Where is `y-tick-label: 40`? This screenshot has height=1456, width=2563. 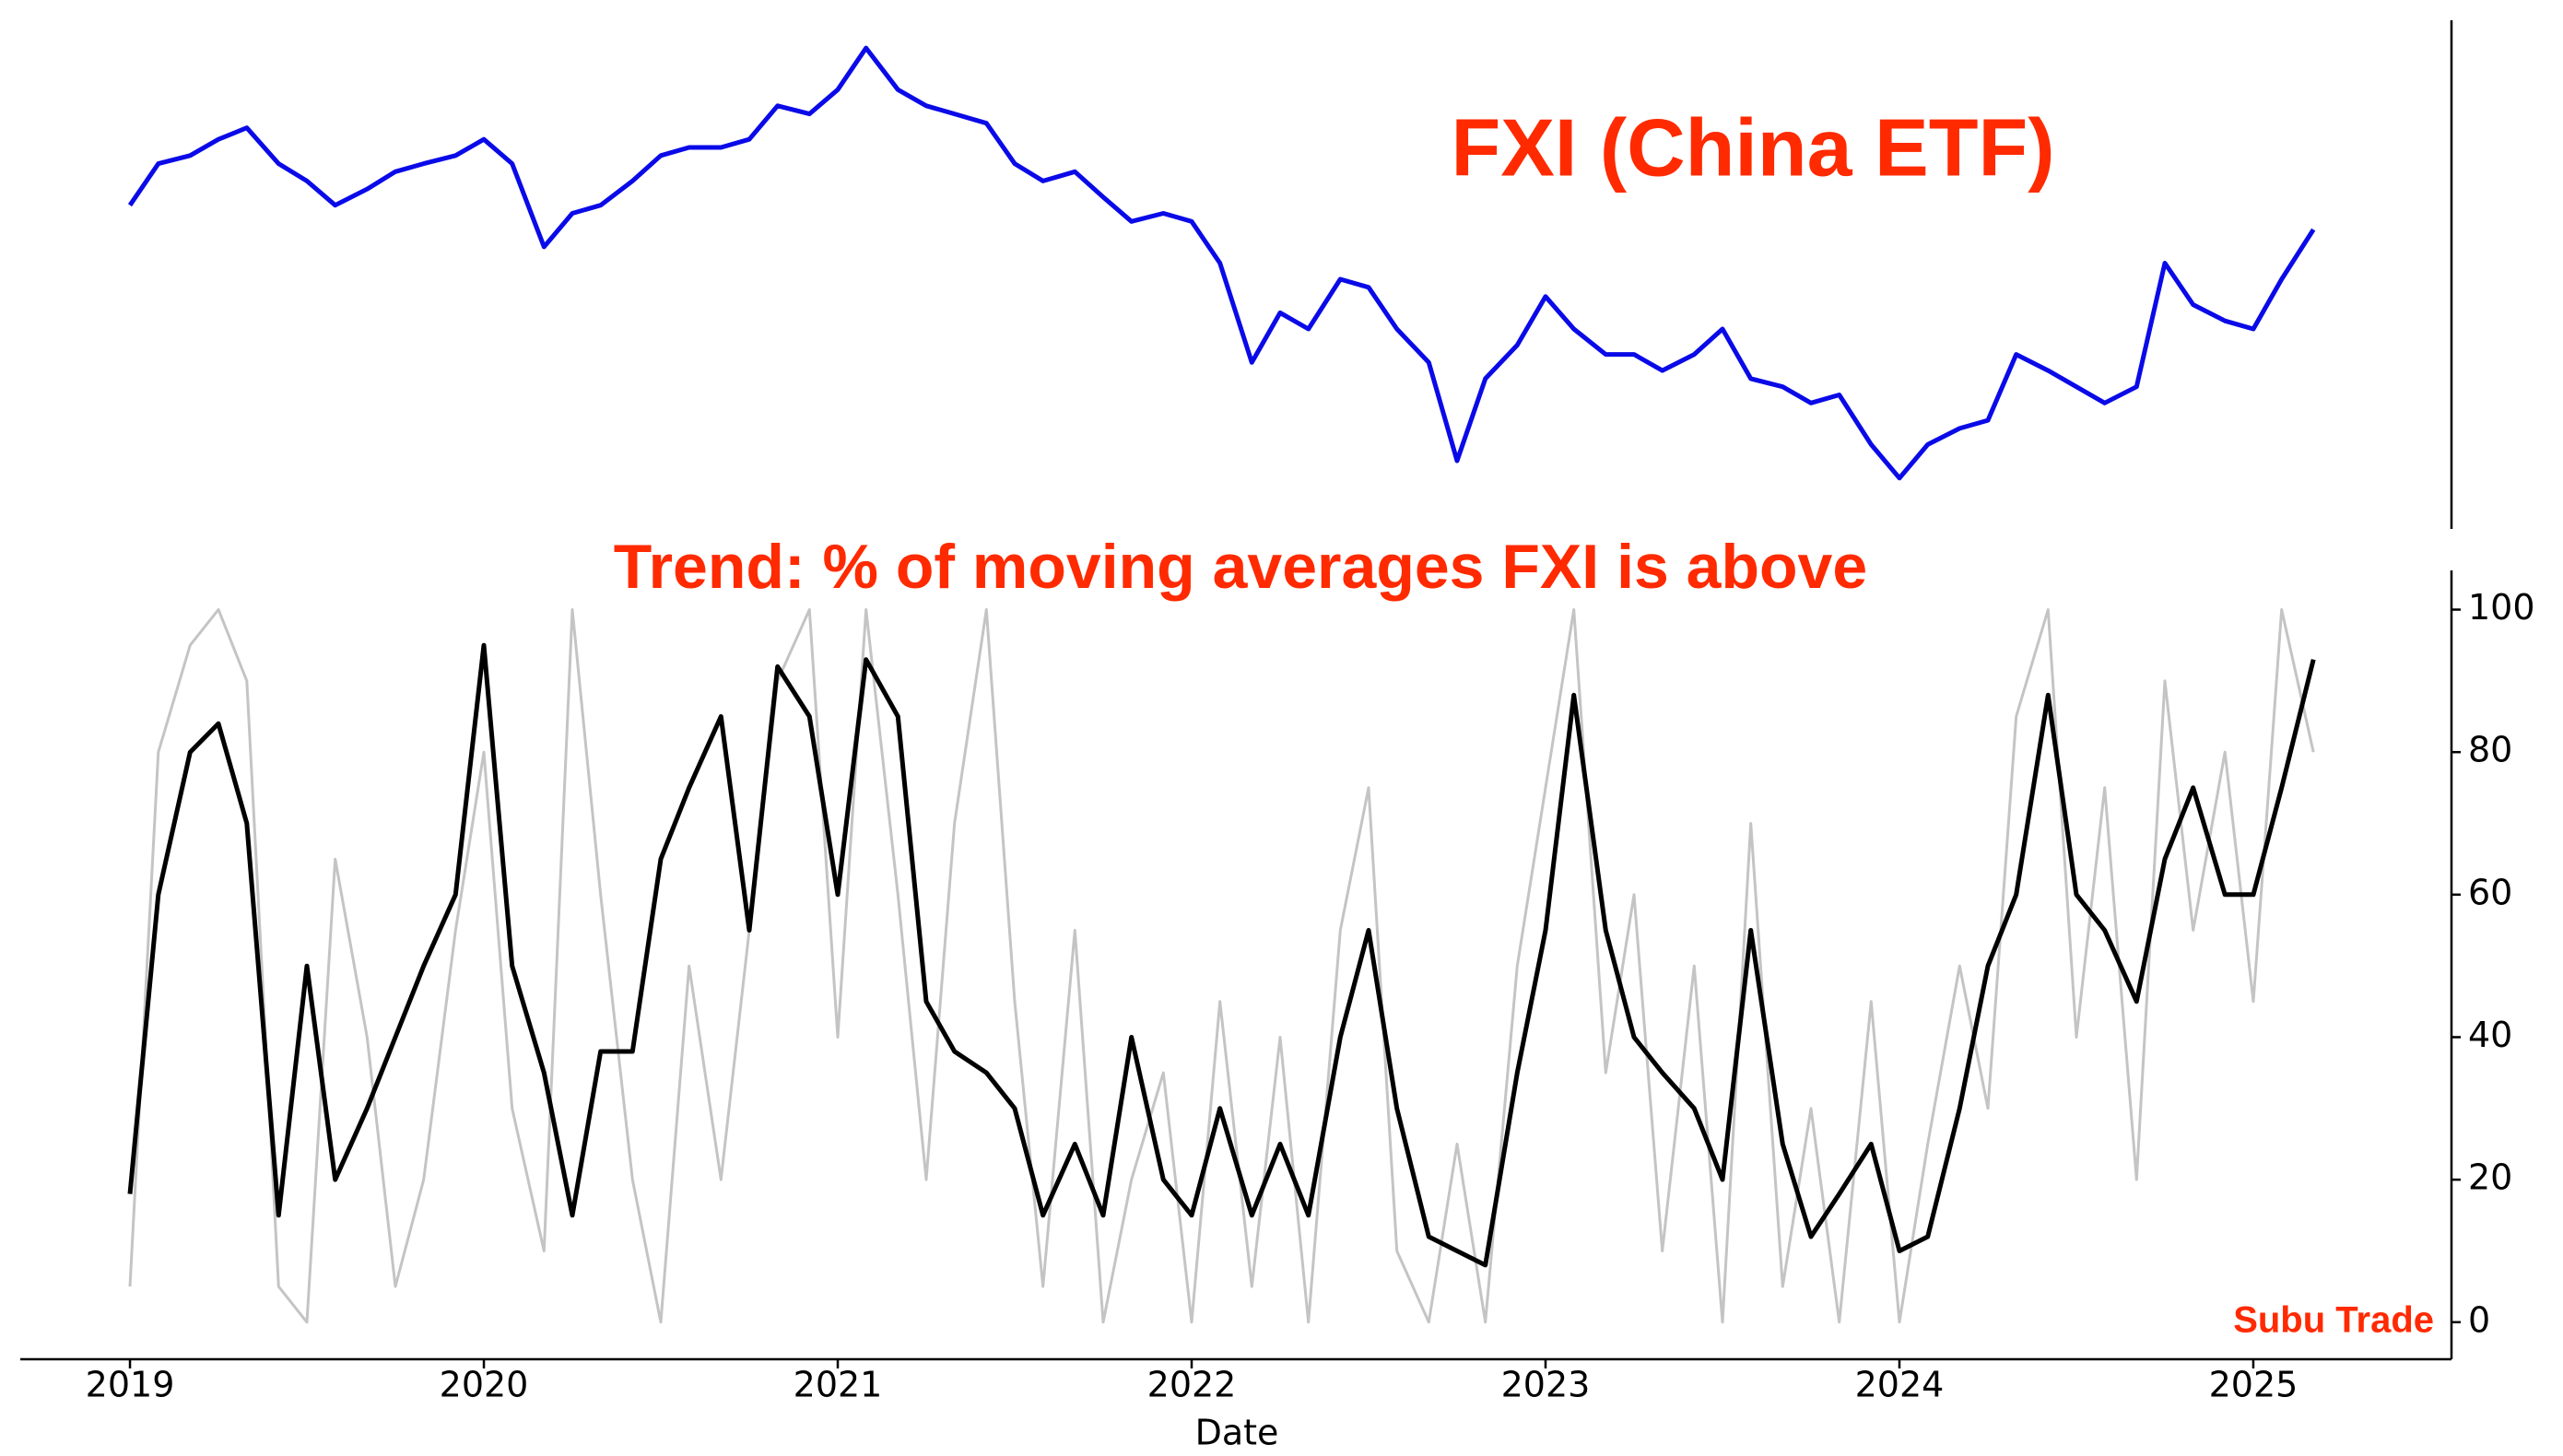 y-tick-label: 40 is located at coordinates (2490, 1035).